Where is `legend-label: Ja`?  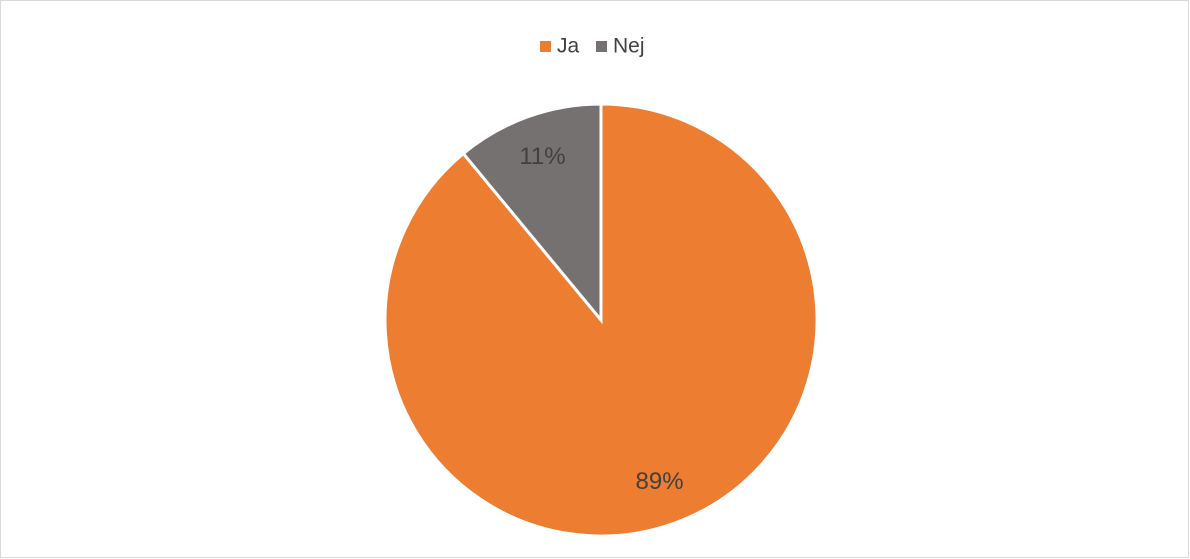
legend-label: Ja is located at coordinates (568, 46).